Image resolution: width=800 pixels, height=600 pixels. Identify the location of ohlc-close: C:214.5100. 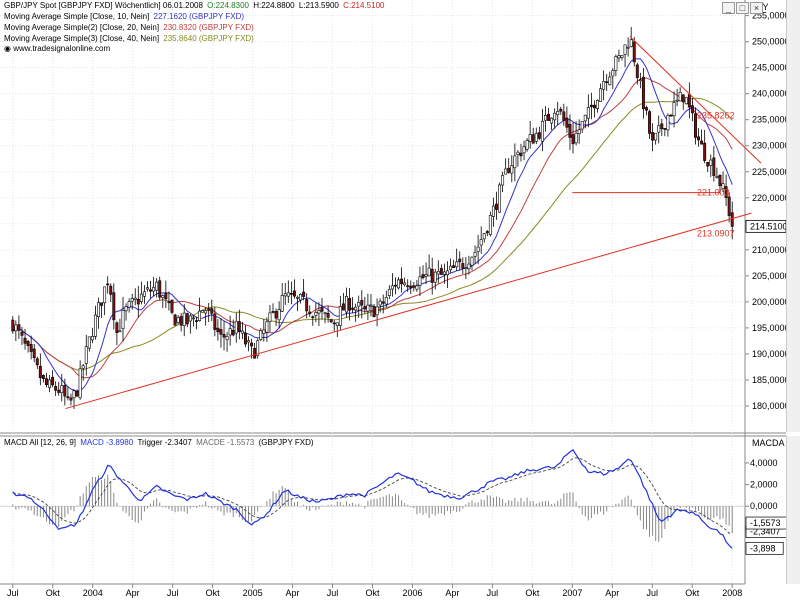
(364, 5).